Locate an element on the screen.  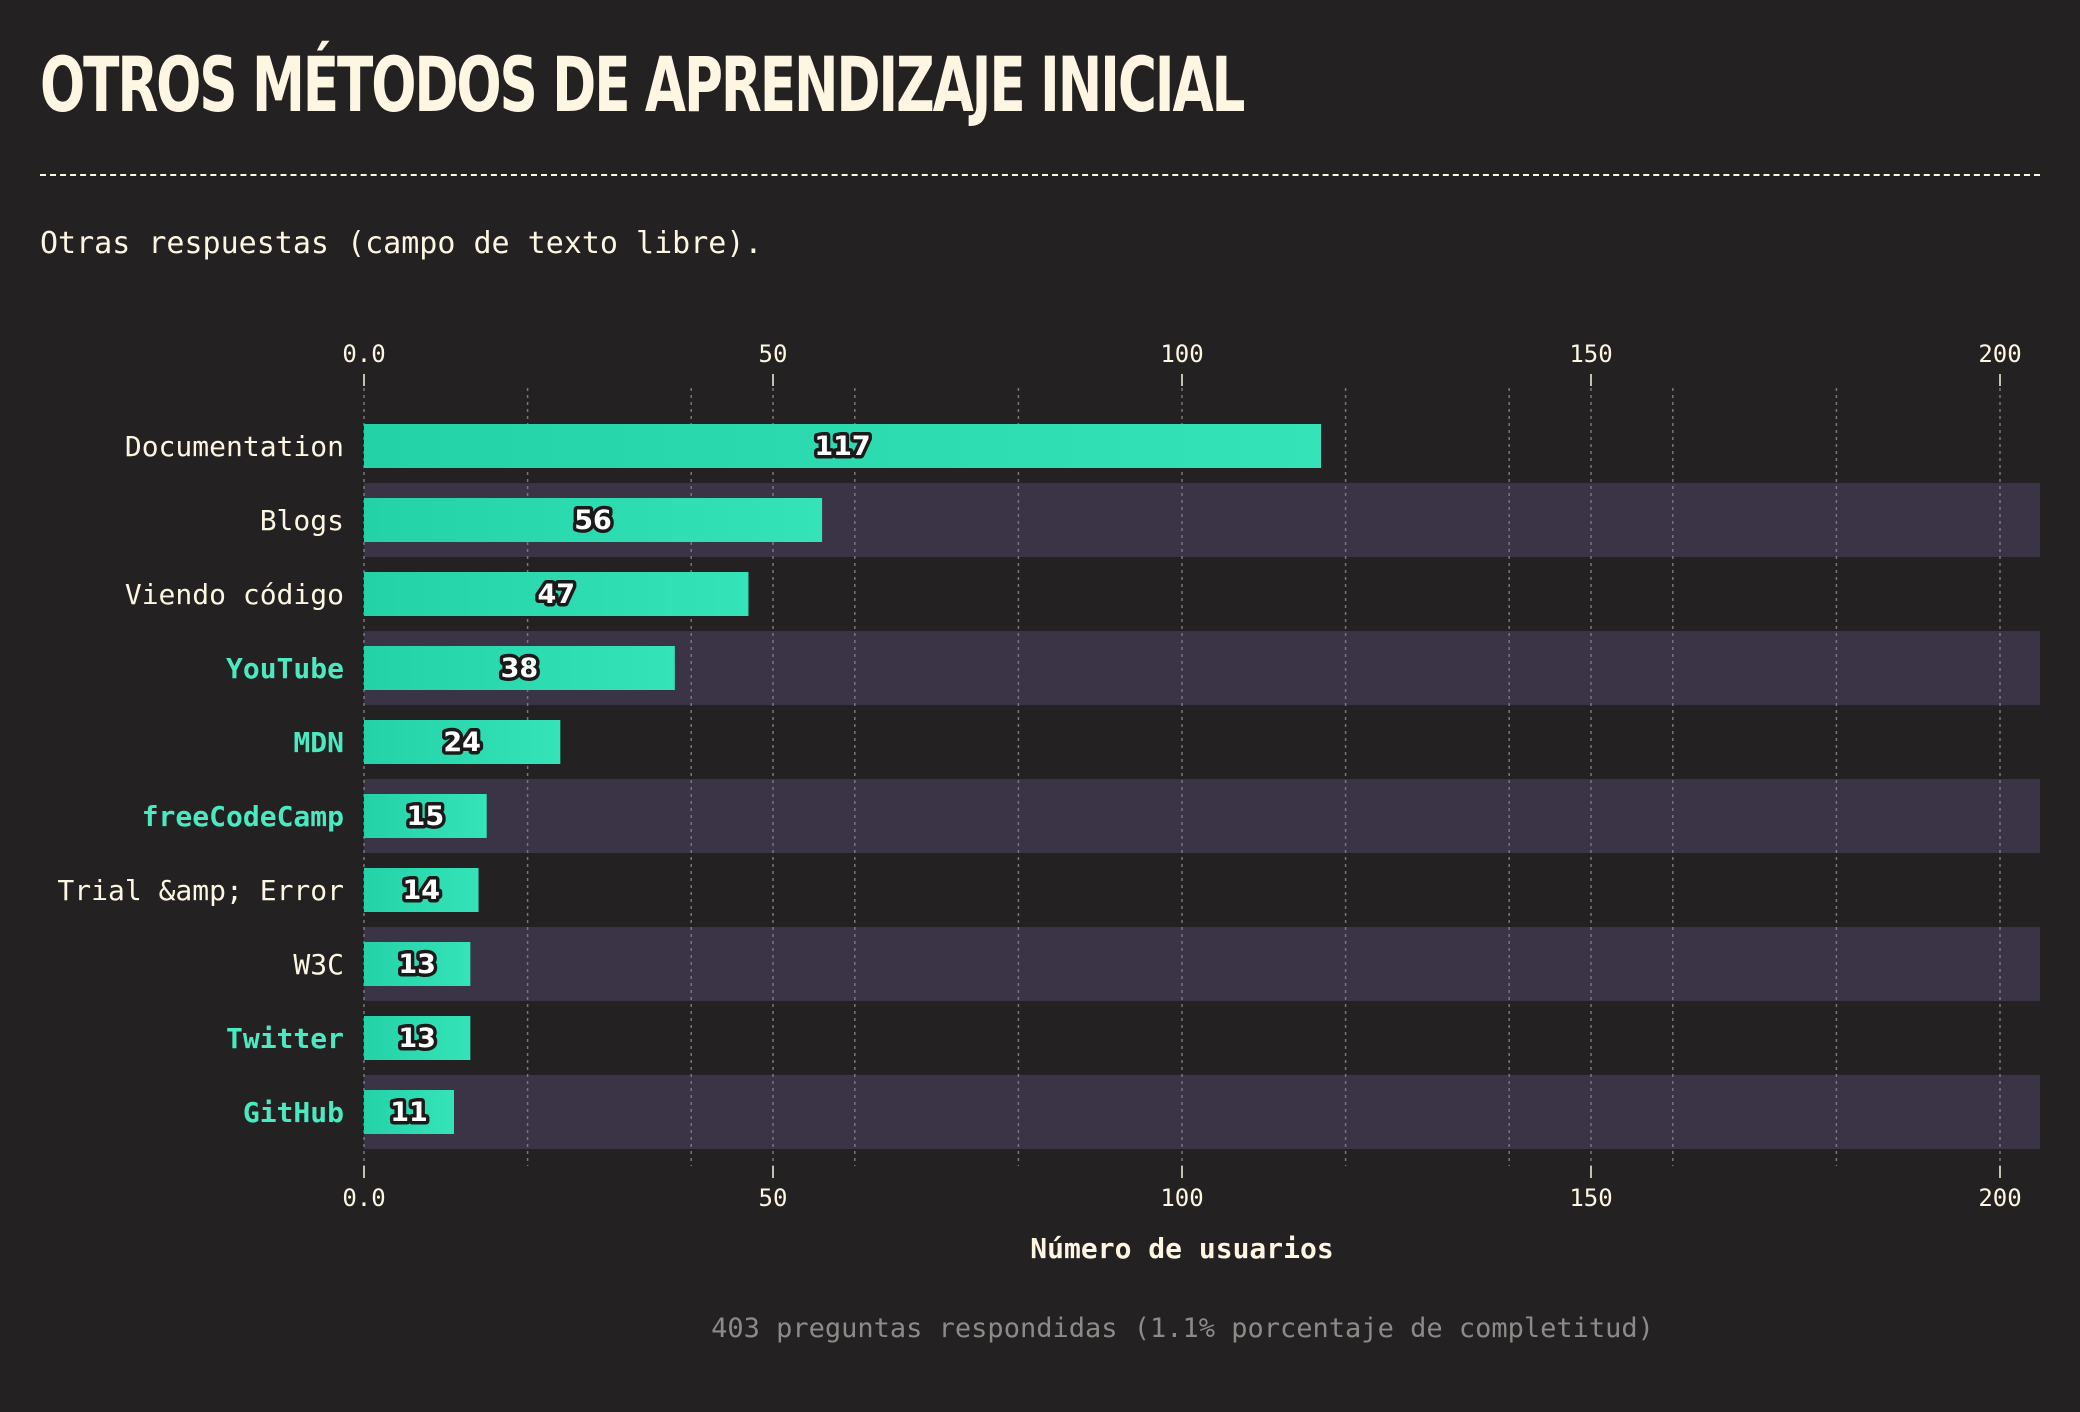
category-label: MDN is located at coordinates (318, 742).